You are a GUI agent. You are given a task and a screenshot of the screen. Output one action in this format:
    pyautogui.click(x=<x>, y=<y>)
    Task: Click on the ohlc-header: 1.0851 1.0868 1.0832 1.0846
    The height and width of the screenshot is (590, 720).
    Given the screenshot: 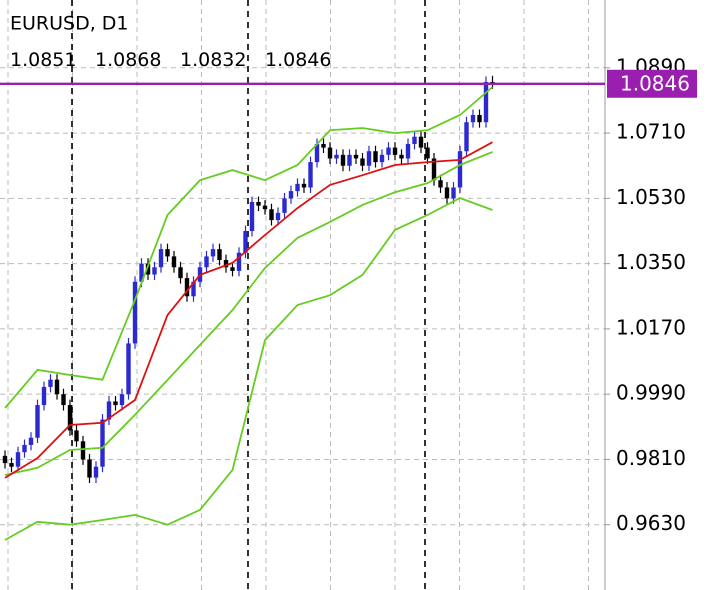 What is the action you would take?
    pyautogui.click(x=170, y=60)
    